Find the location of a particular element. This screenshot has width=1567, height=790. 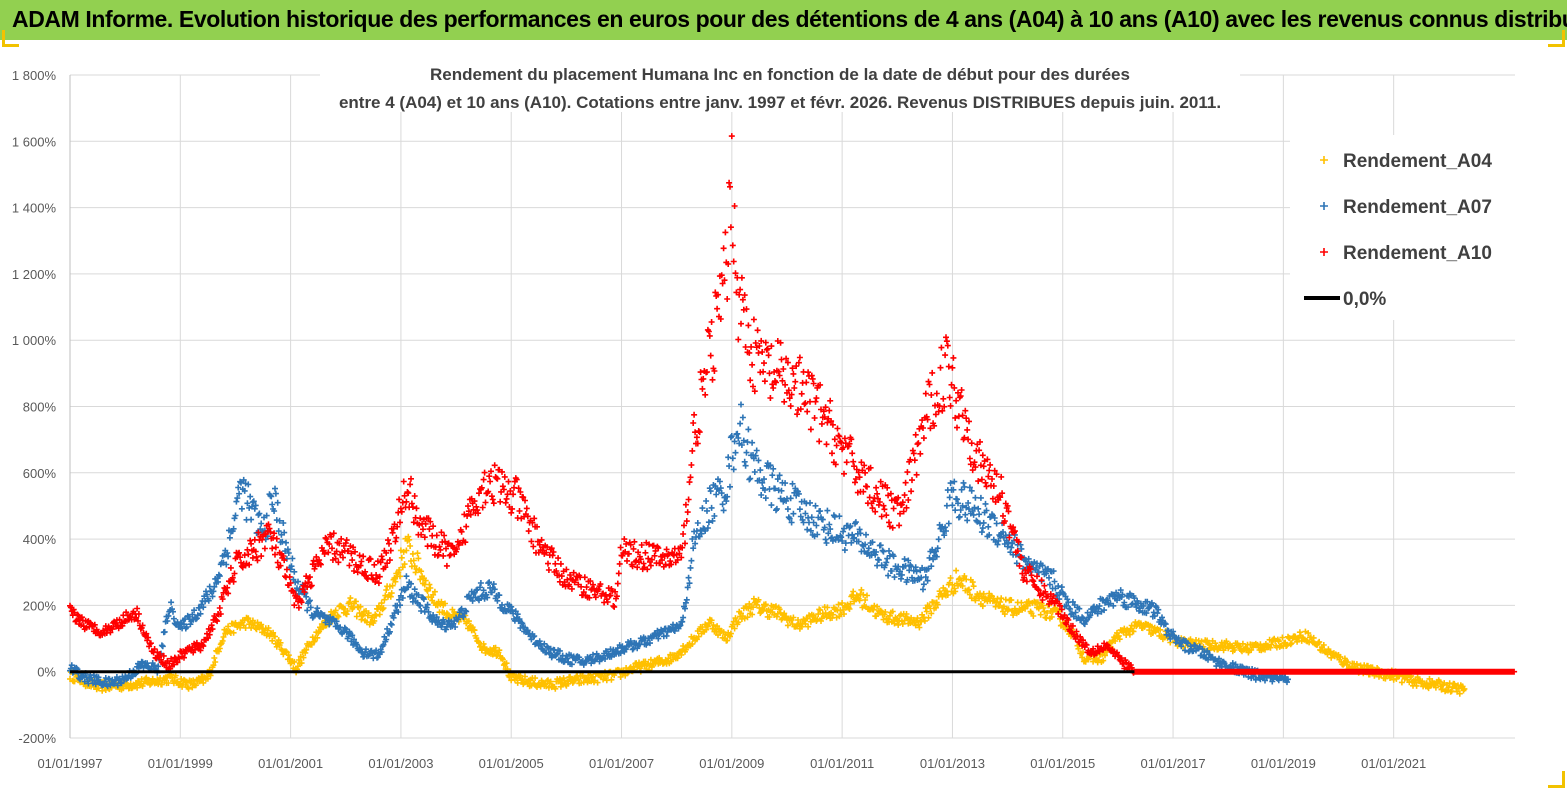

x-tick-label: 01/01/2003 is located at coordinates (400, 763).